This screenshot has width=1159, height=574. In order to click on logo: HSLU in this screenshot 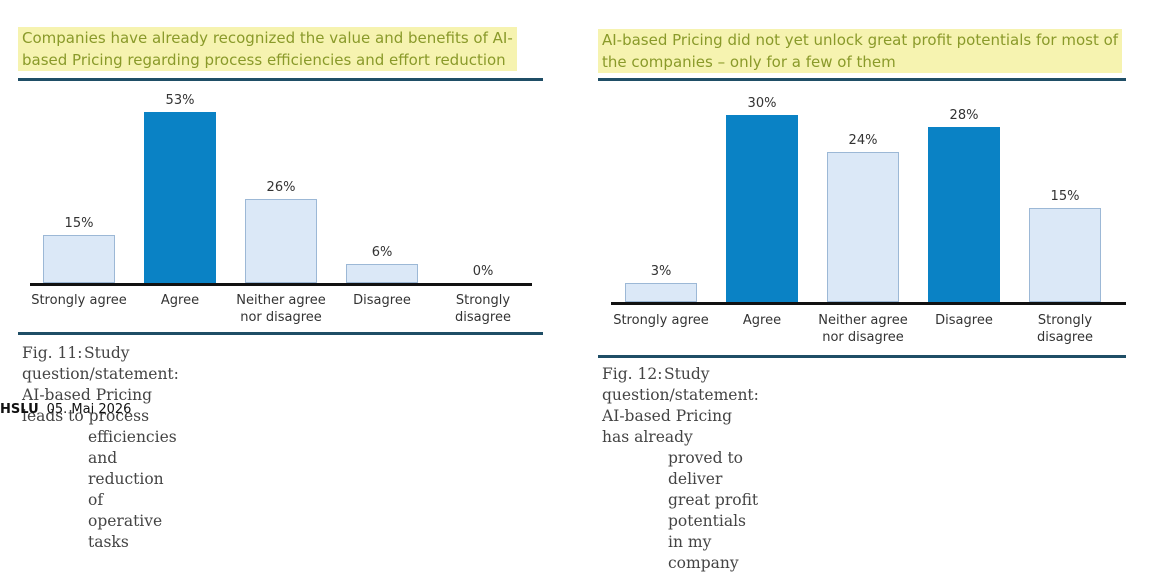, I will do `click(19, 409)`.